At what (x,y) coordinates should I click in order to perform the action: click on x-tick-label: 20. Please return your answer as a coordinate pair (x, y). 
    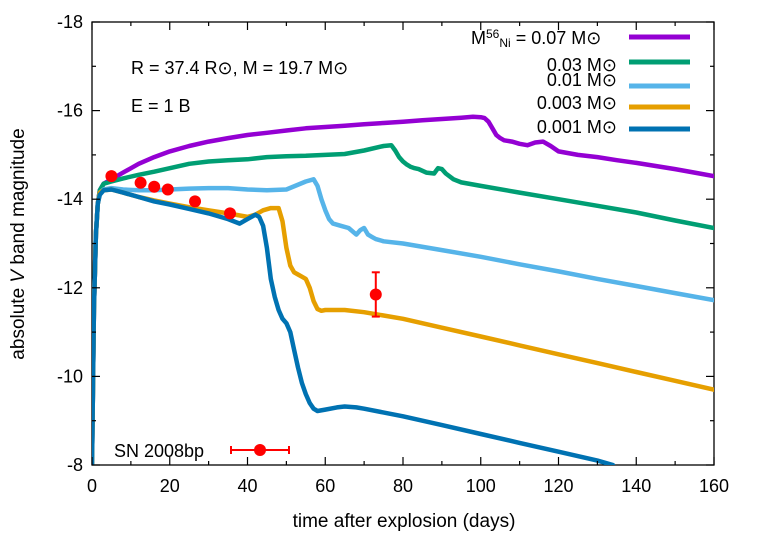
    Looking at the image, I should click on (170, 486).